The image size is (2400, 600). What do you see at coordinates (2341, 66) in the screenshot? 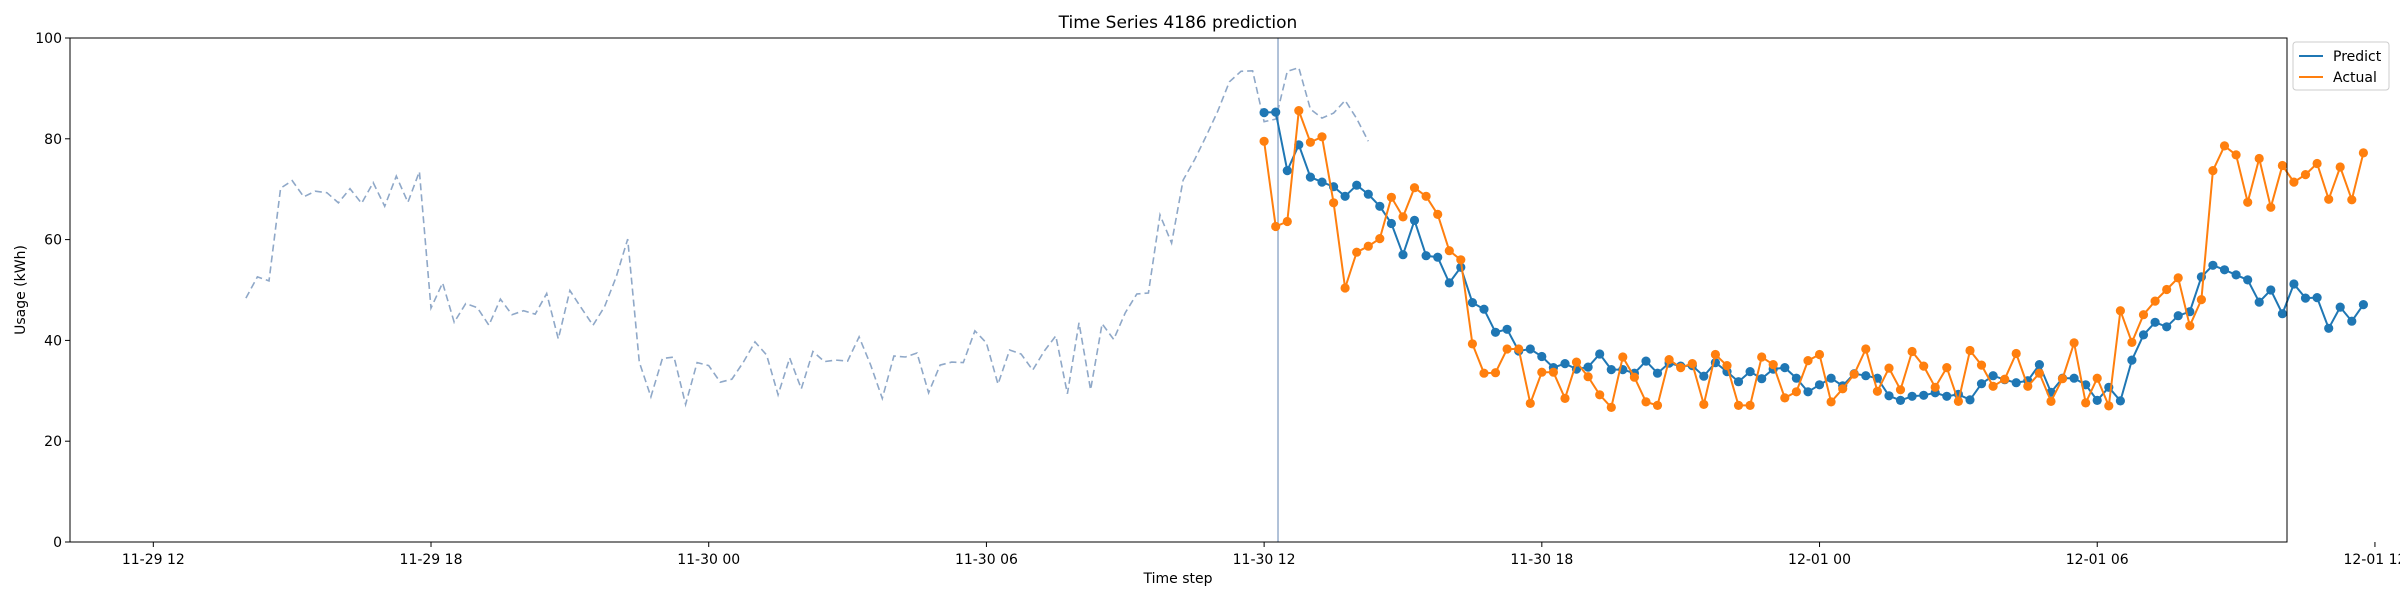
I see `legend: Predict Actual` at bounding box center [2341, 66].